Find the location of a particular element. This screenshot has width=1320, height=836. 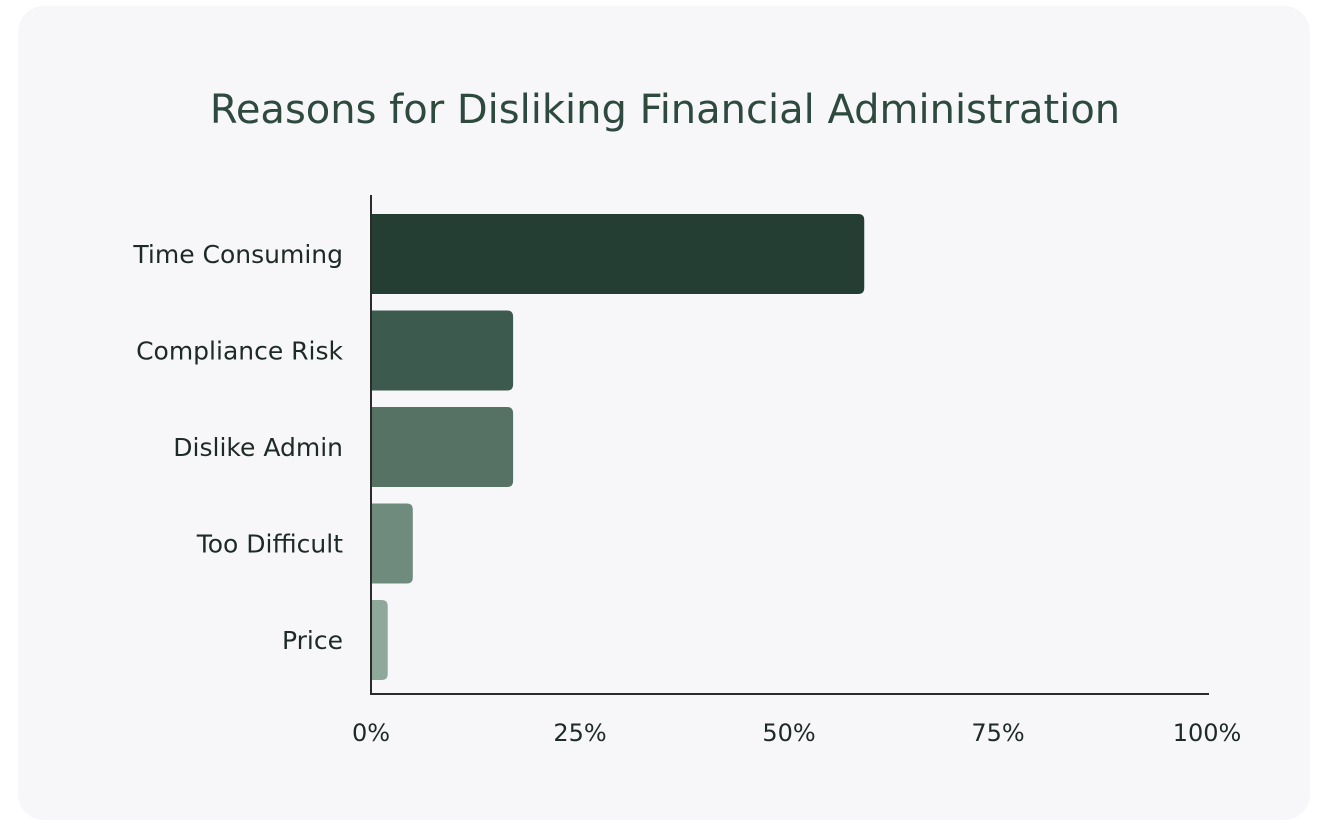

category-label-time-consuming: Time Consuming is located at coordinates (237, 254).